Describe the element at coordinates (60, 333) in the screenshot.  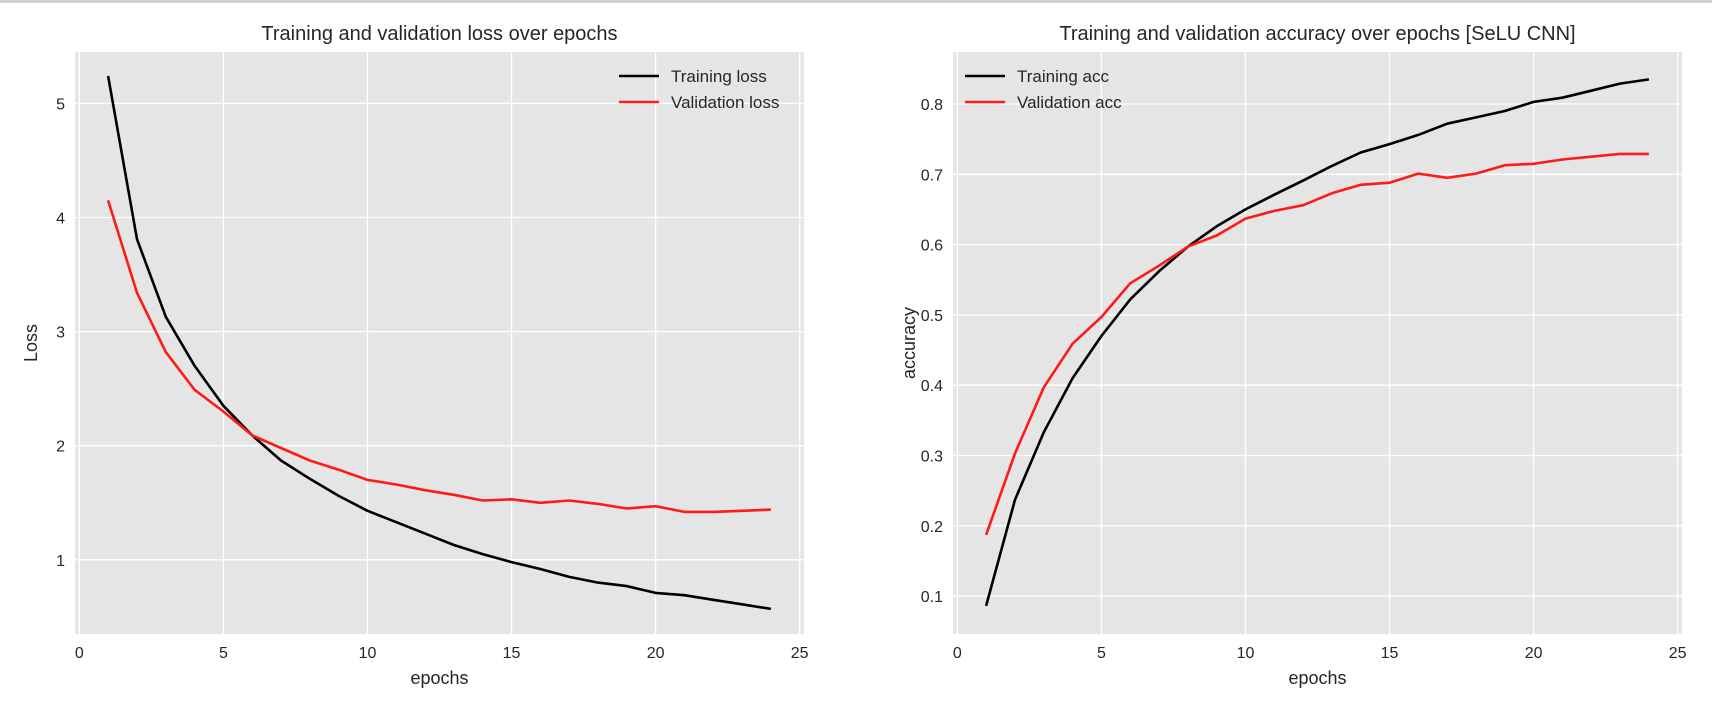
I see `y-tick-label: 3` at that location.